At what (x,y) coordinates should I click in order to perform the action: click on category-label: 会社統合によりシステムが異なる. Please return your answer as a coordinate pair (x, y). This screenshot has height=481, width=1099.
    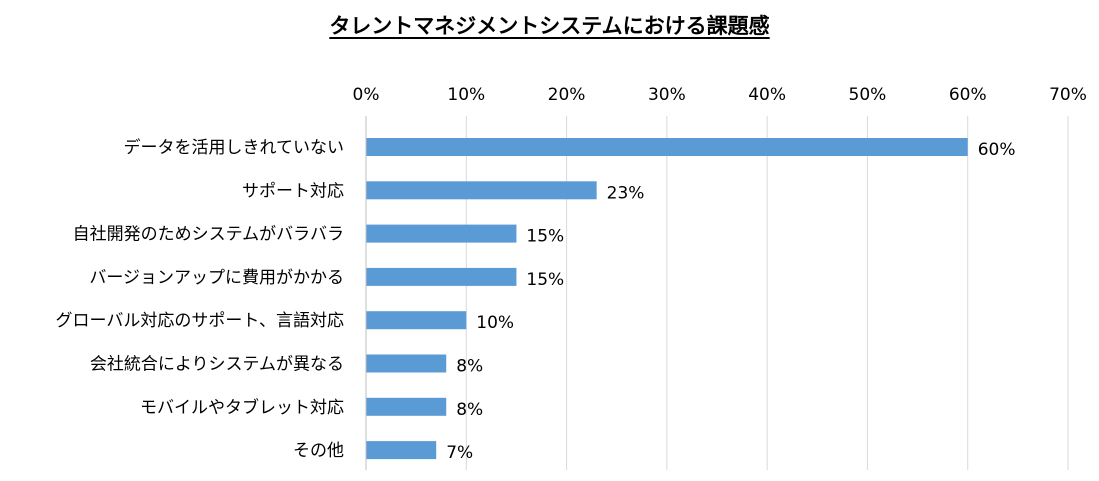
    Looking at the image, I should click on (217, 365).